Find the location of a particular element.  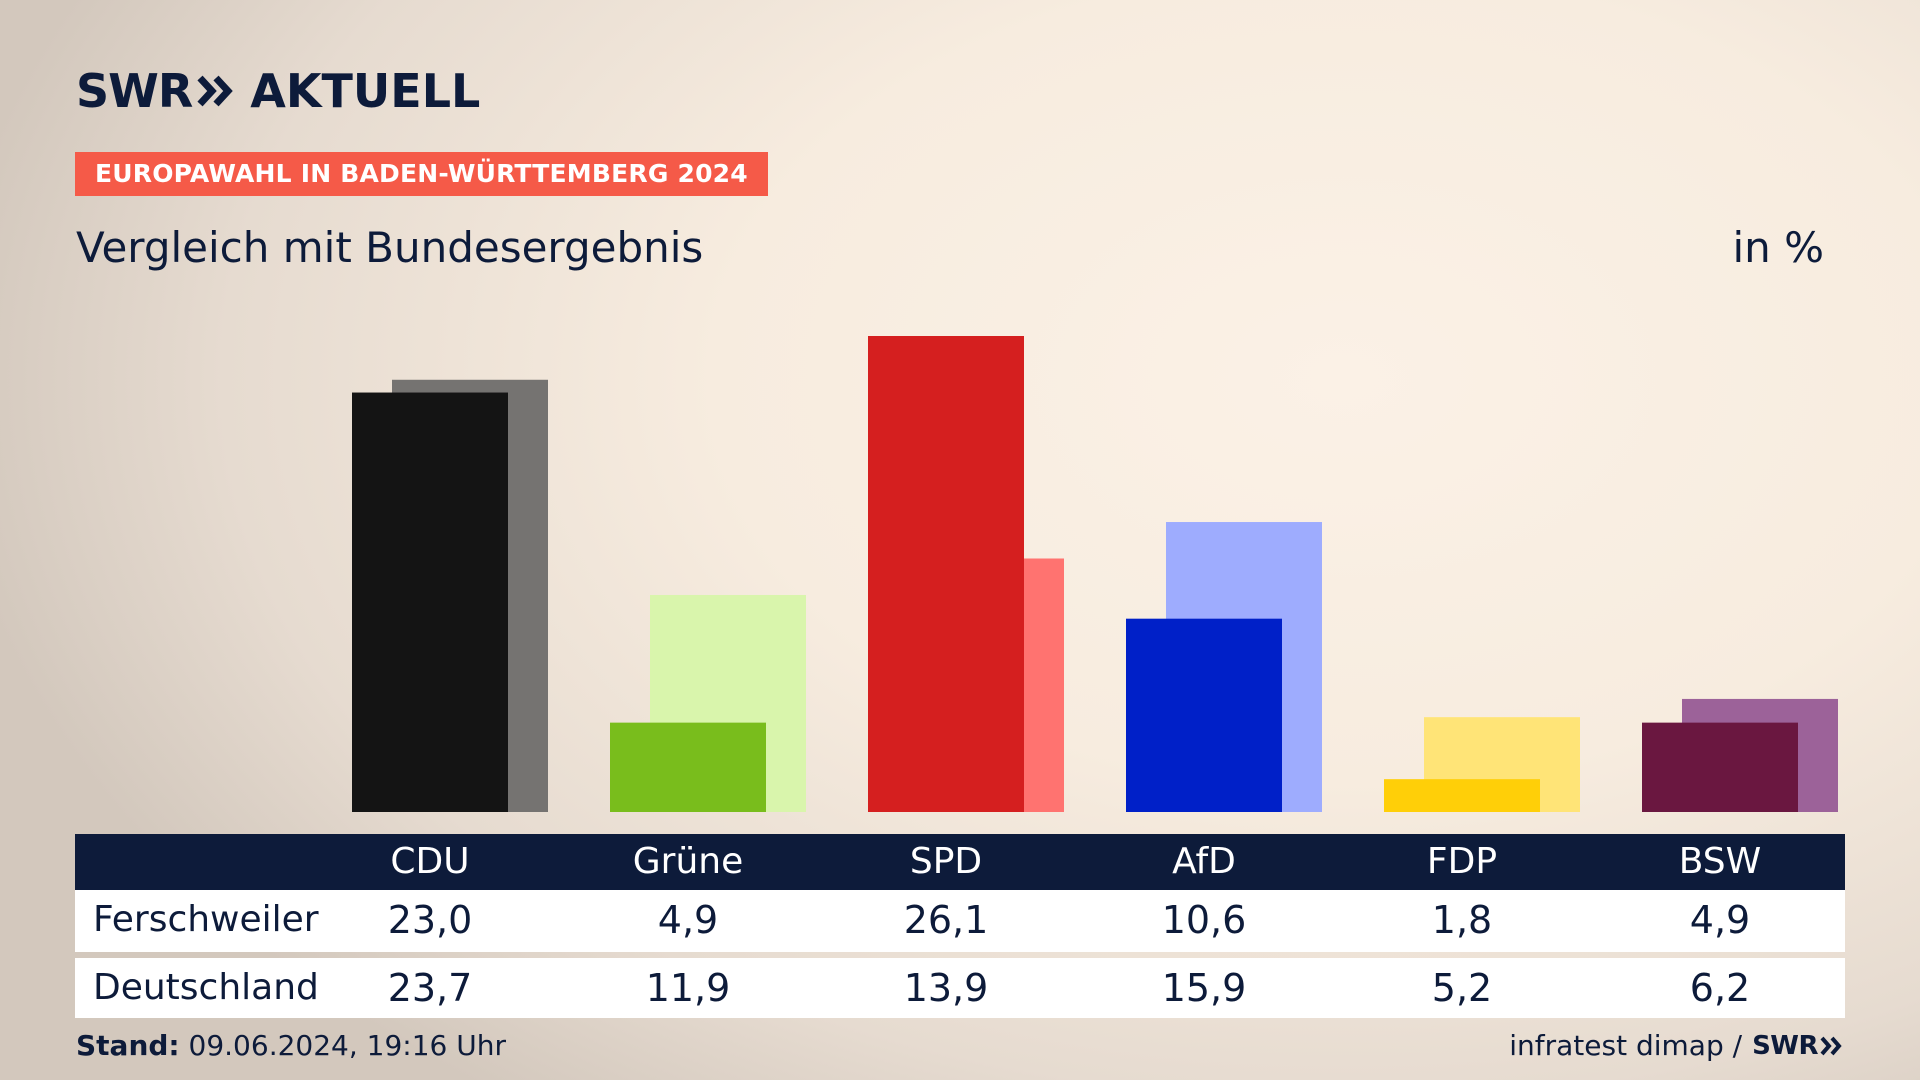

bar-deutschland-bsw is located at coordinates (1760, 755).